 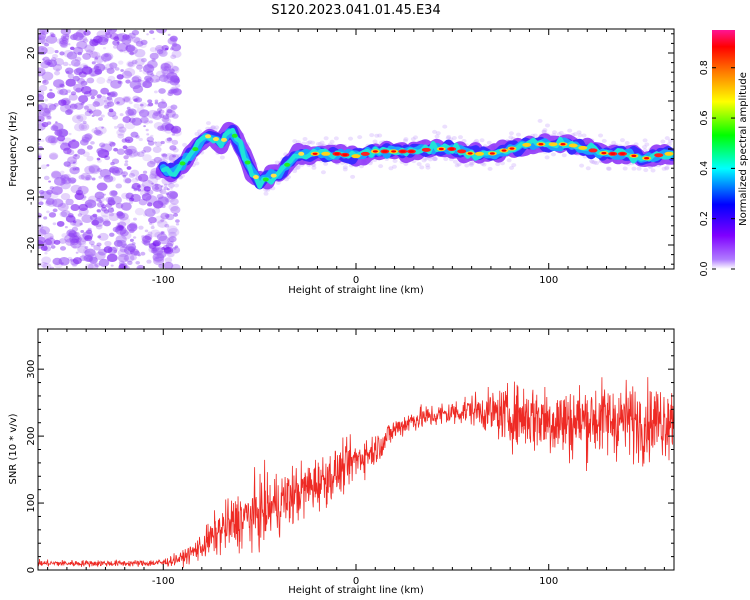 I want to click on colorbar-tick-label: 0.8, so click(x=704, y=67).